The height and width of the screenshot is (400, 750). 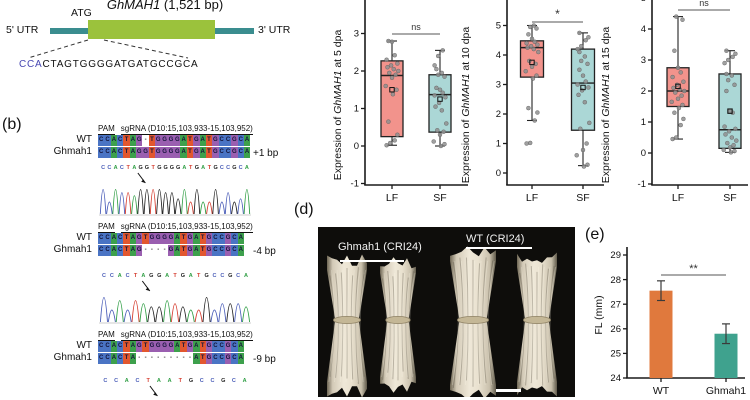 What do you see at coordinates (347, 320) in the screenshot?
I see `fiber-tie` at bounding box center [347, 320].